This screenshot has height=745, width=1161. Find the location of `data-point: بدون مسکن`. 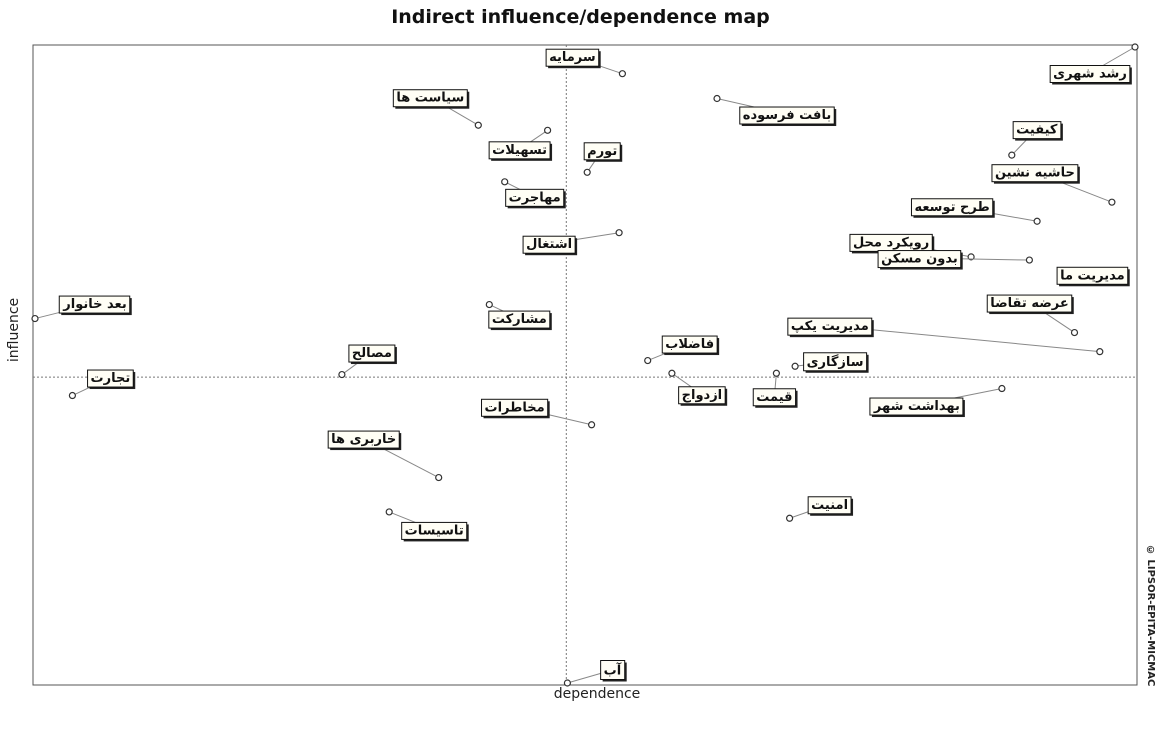

data-point: بدون مسکن is located at coordinates (955, 260).